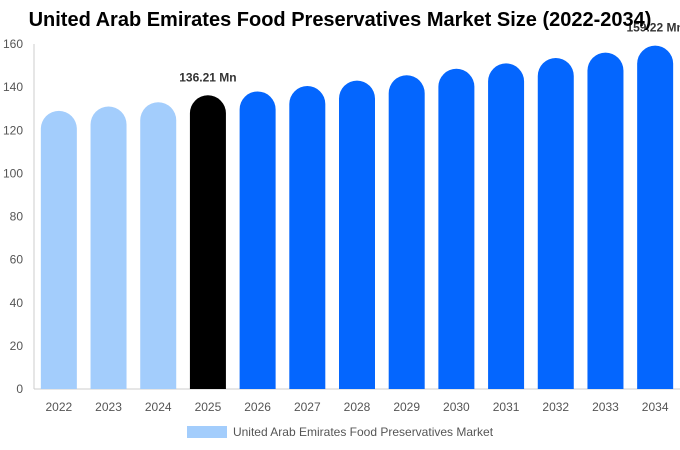 Image resolution: width=680 pixels, height=450 pixels. What do you see at coordinates (13, 87) in the screenshot?
I see `y-tick-label: 140` at bounding box center [13, 87].